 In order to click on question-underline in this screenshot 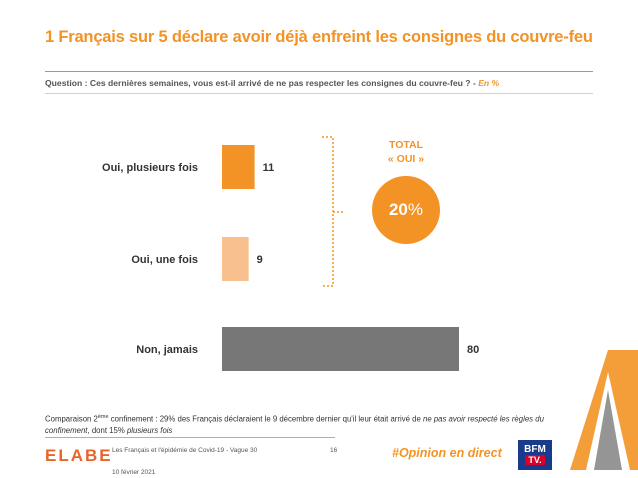, I will do `click(319, 93)`.